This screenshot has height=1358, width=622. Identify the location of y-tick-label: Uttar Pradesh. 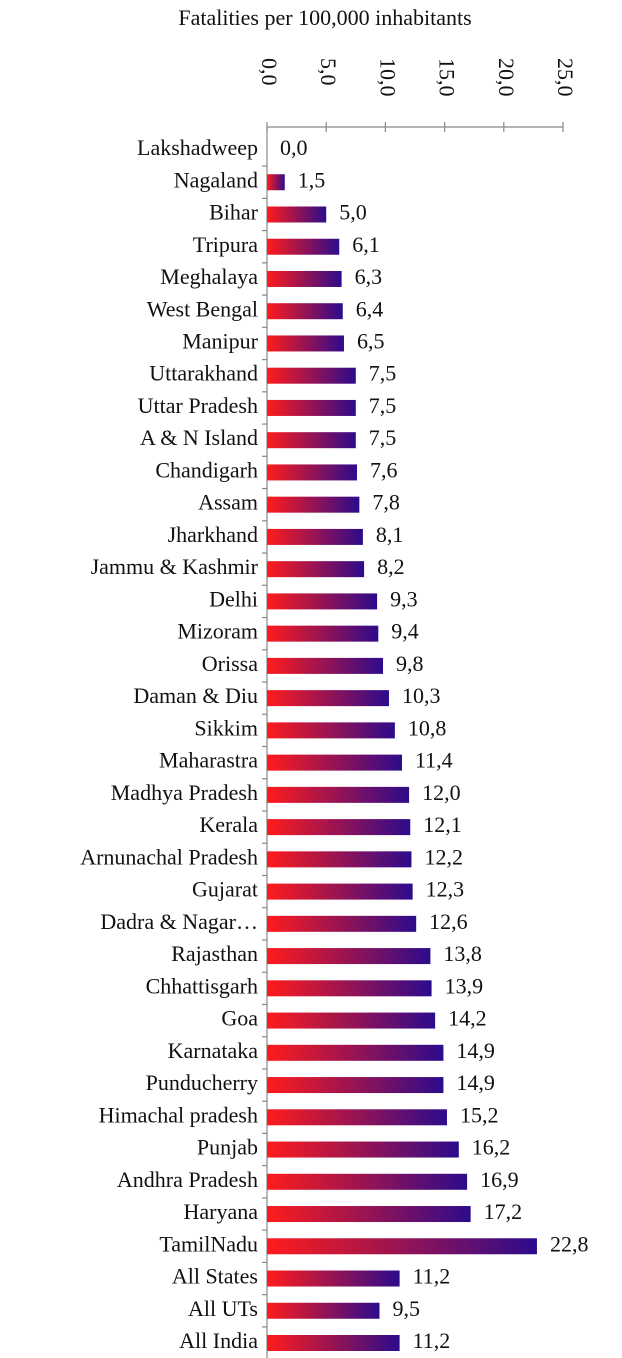
(198, 405).